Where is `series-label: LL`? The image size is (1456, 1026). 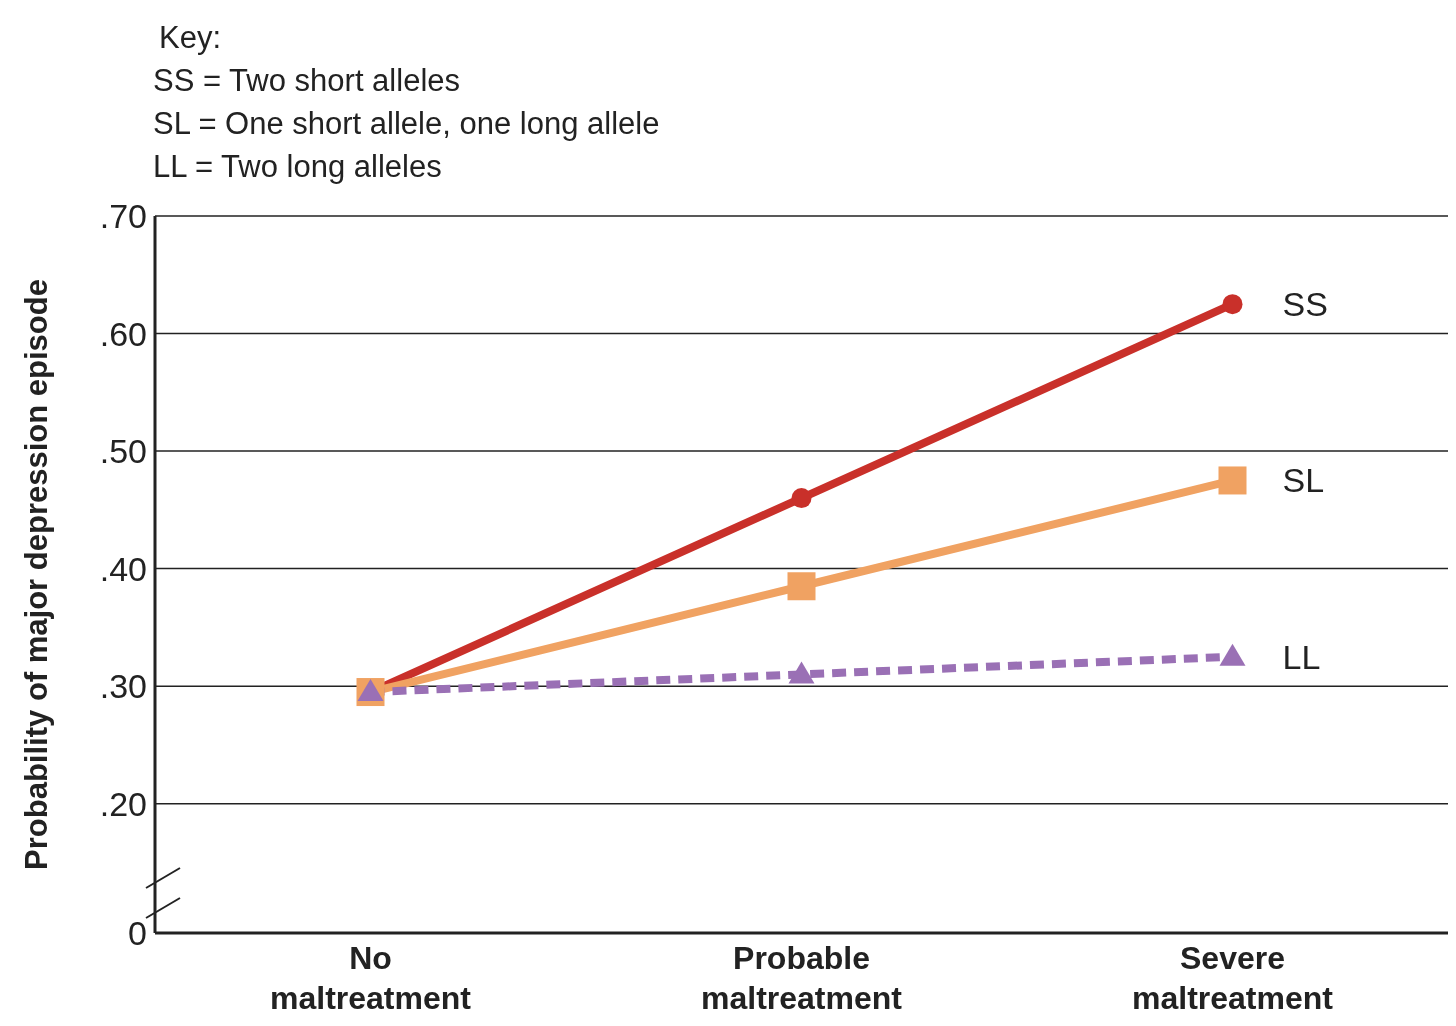
series-label: LL is located at coordinates (1301, 656).